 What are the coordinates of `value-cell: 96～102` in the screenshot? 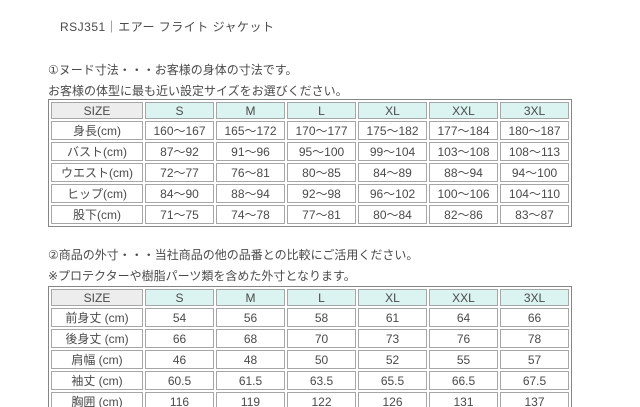 It's located at (392, 193).